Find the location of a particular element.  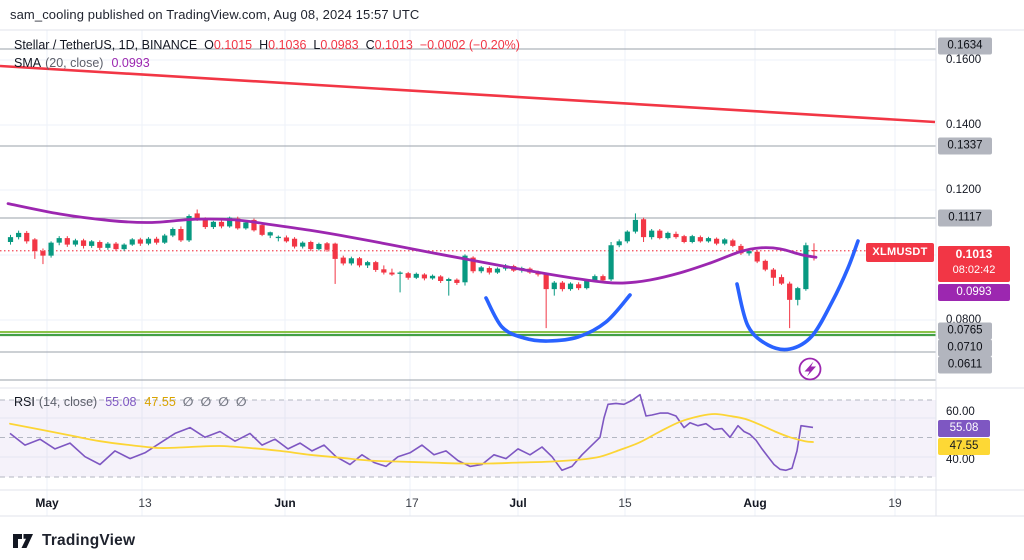

price-level-badge: 0.1117 is located at coordinates (965, 218).